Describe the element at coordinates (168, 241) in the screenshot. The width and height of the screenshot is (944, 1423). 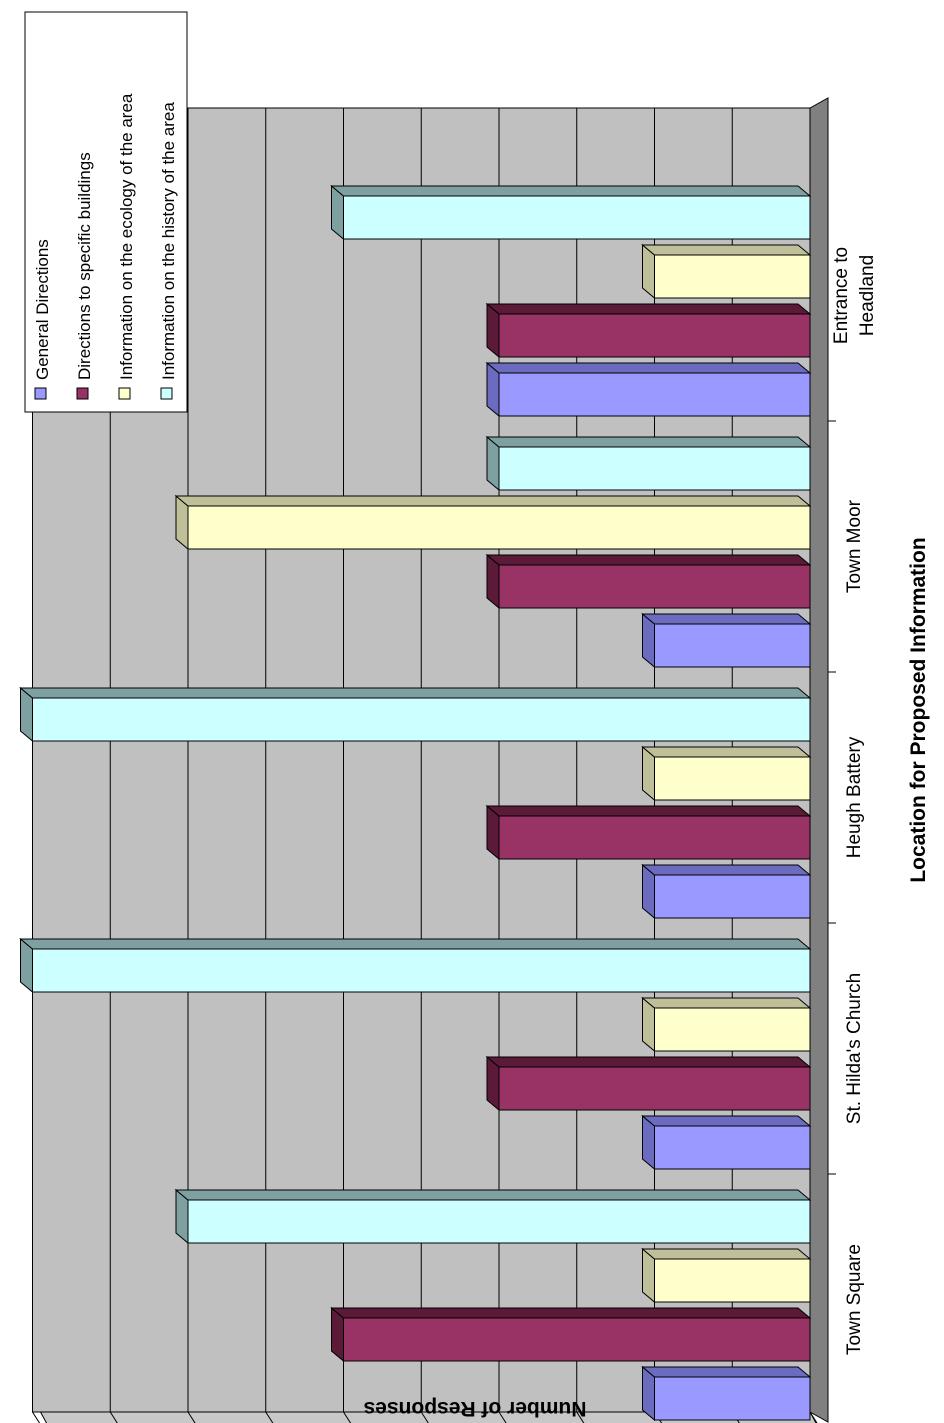
I see `legend-label: Information on the history of the area` at that location.